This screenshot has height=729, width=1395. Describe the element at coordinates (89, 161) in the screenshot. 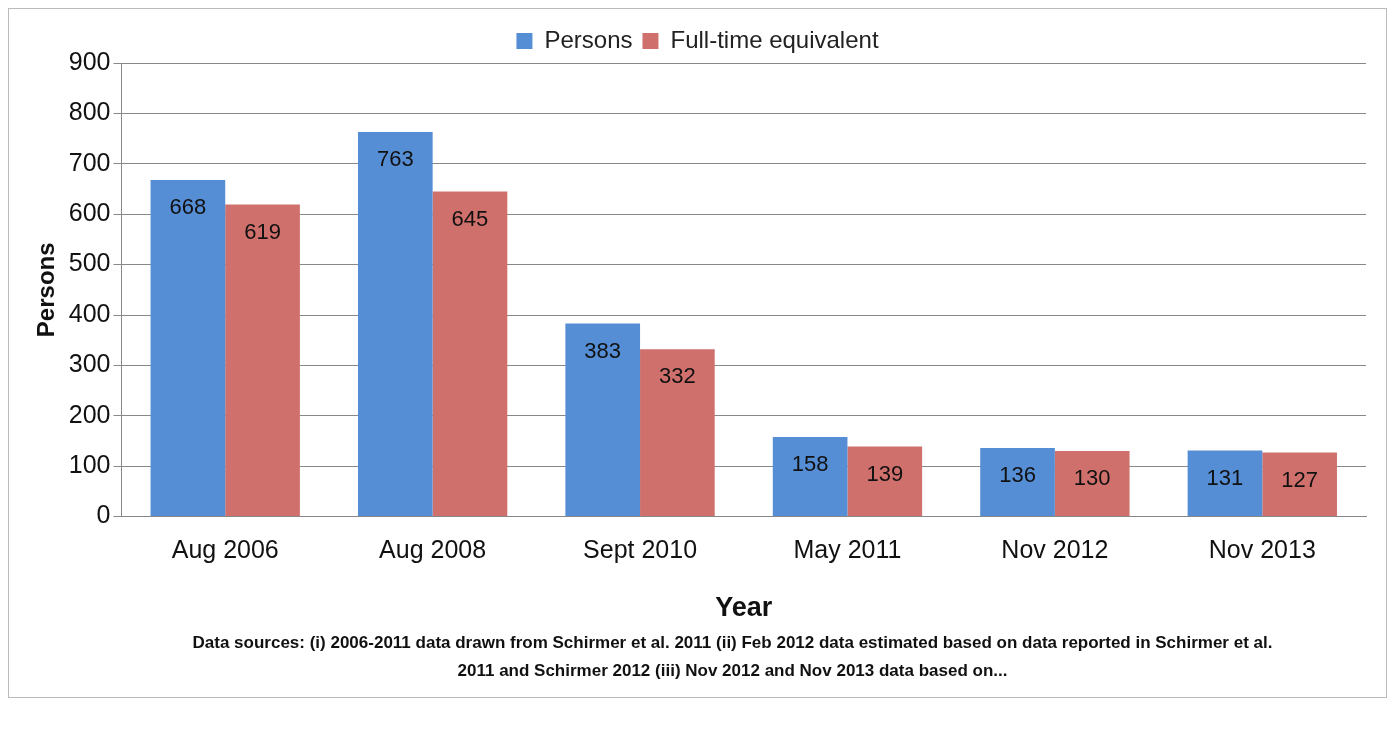

I see `y-tick-label: 700` at that location.